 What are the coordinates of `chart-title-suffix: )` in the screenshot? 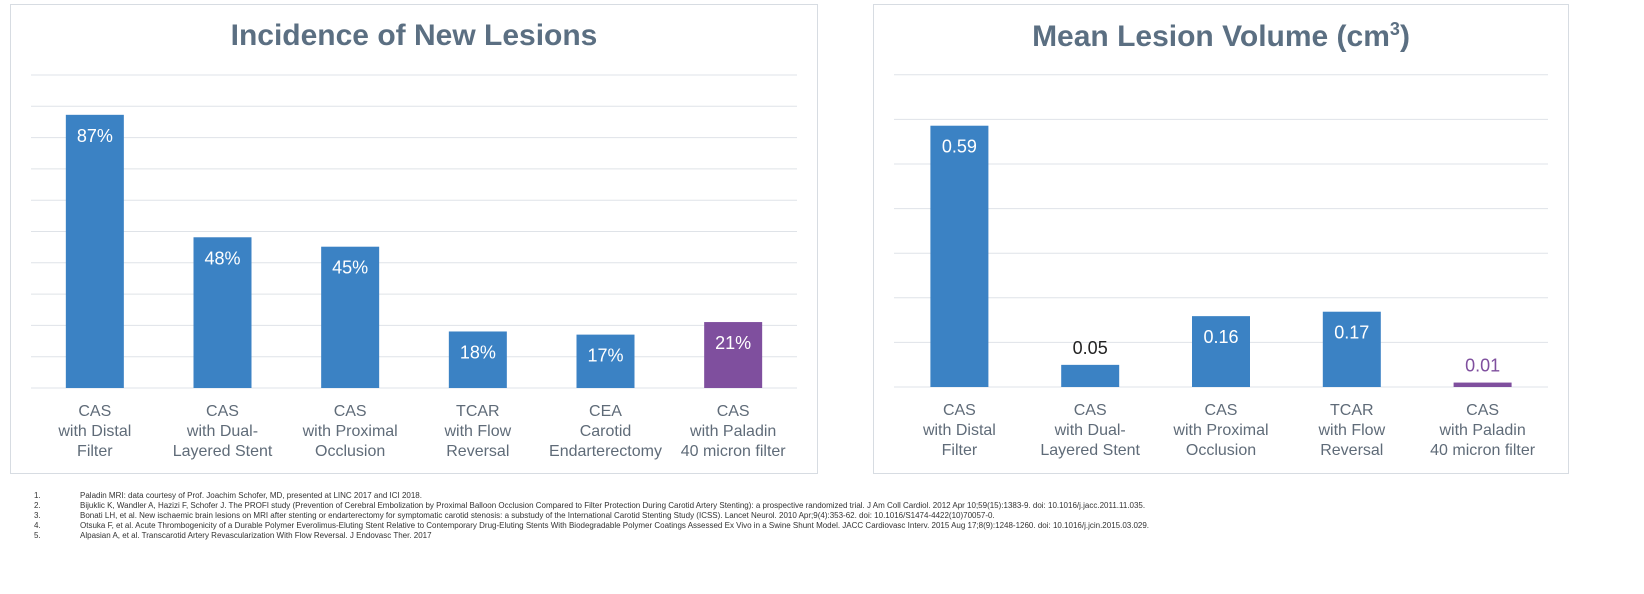 It's located at (1404, 36).